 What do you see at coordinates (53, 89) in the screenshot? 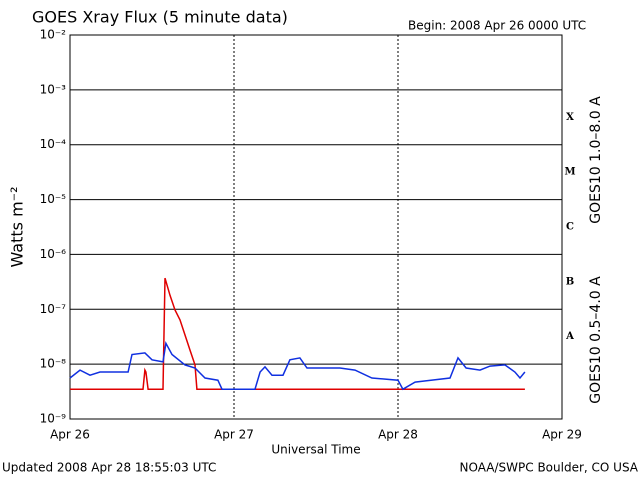
I see `y-tick-label: 10⁻³` at bounding box center [53, 89].